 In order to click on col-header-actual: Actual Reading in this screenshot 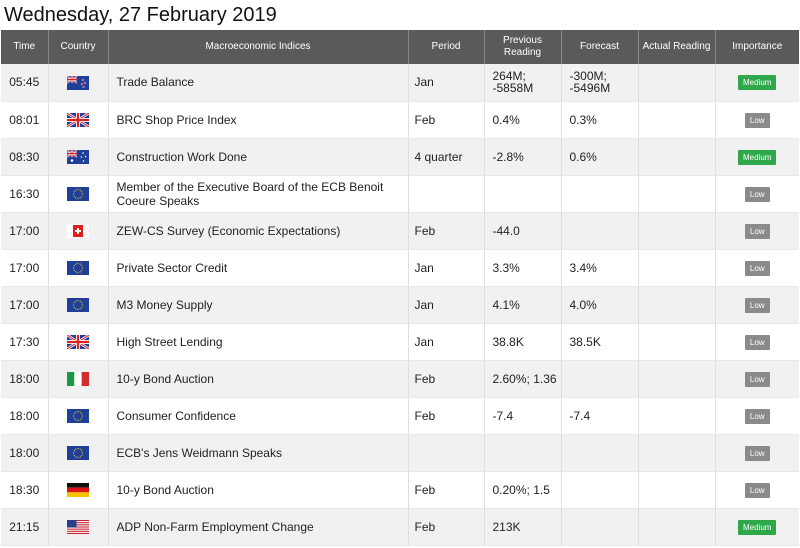, I will do `click(677, 47)`.